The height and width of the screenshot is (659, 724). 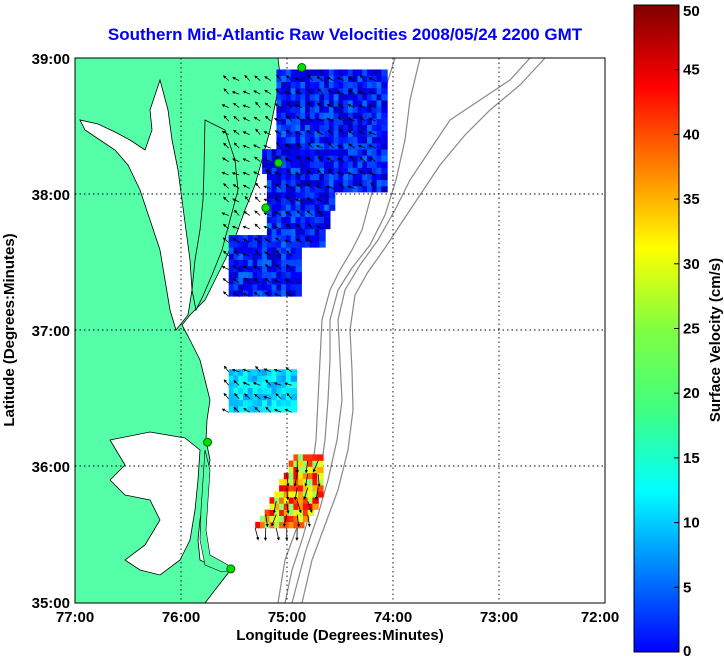 What do you see at coordinates (136, 204) in the screenshot?
I see `chesapeake-bay` at bounding box center [136, 204].